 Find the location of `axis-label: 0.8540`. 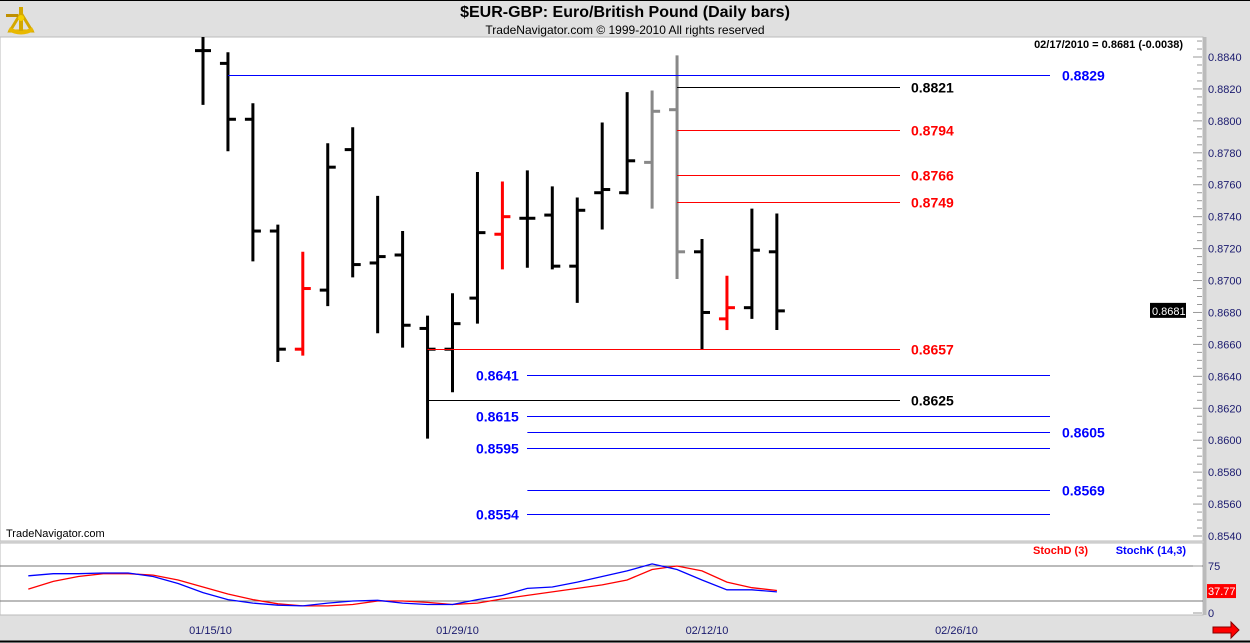

axis-label: 0.8540 is located at coordinates (1225, 537).